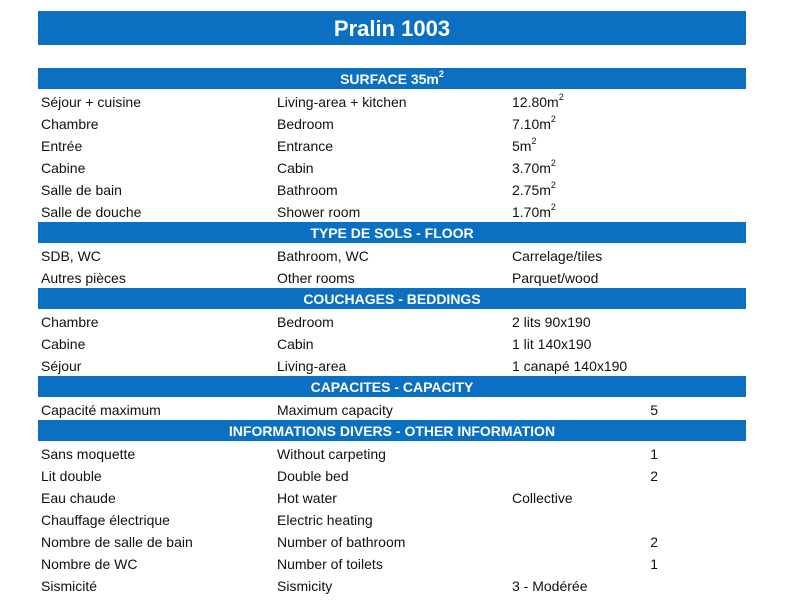 The width and height of the screenshot is (800, 600). Describe the element at coordinates (83, 278) in the screenshot. I see `french-label: Autres pièces` at that location.